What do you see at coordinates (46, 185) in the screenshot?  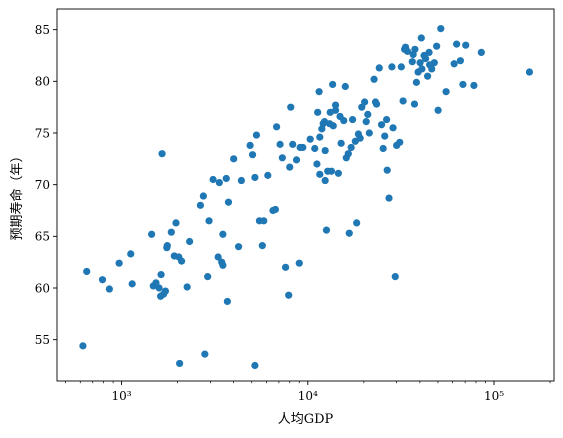 I see `y-axis: 55 60 65 70 75 80 85` at bounding box center [46, 185].